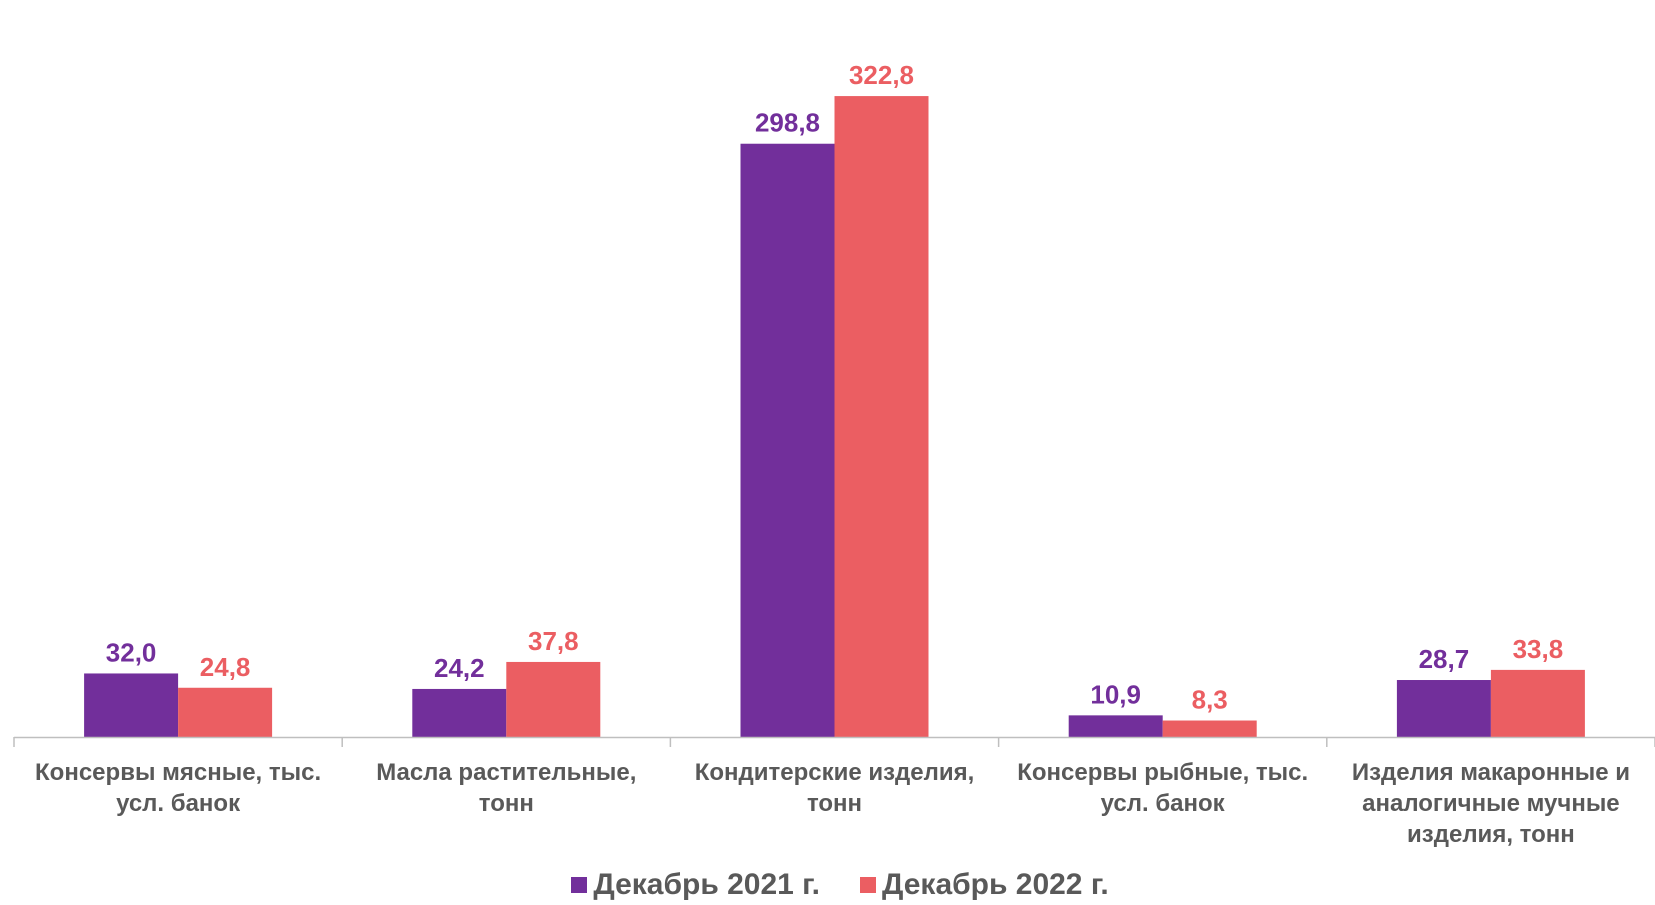  Describe the element at coordinates (553, 699) in the screenshot. I see `bar-s2-c2` at that location.